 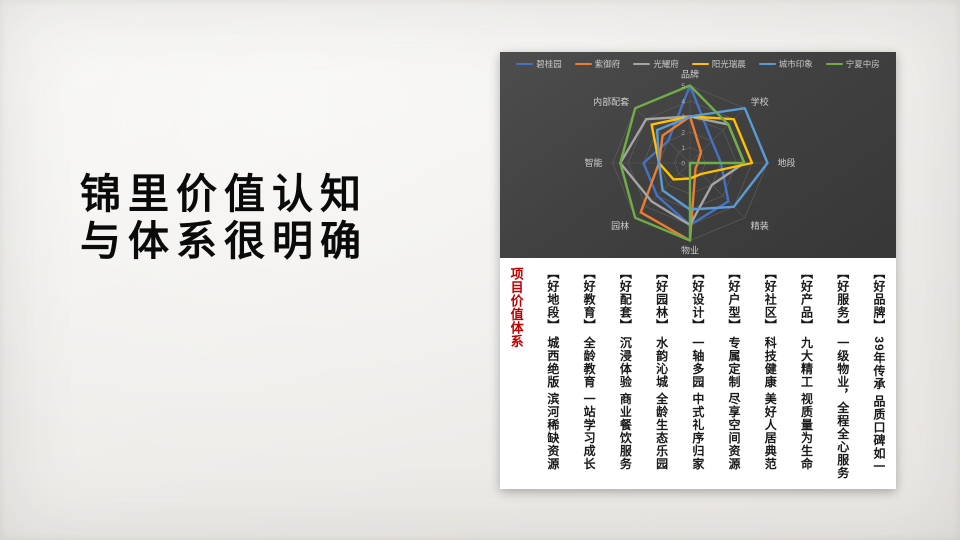 I want to click on value-column: 【好园林】 水韵沁城 全龄生态乐园, so click(x=661, y=369).